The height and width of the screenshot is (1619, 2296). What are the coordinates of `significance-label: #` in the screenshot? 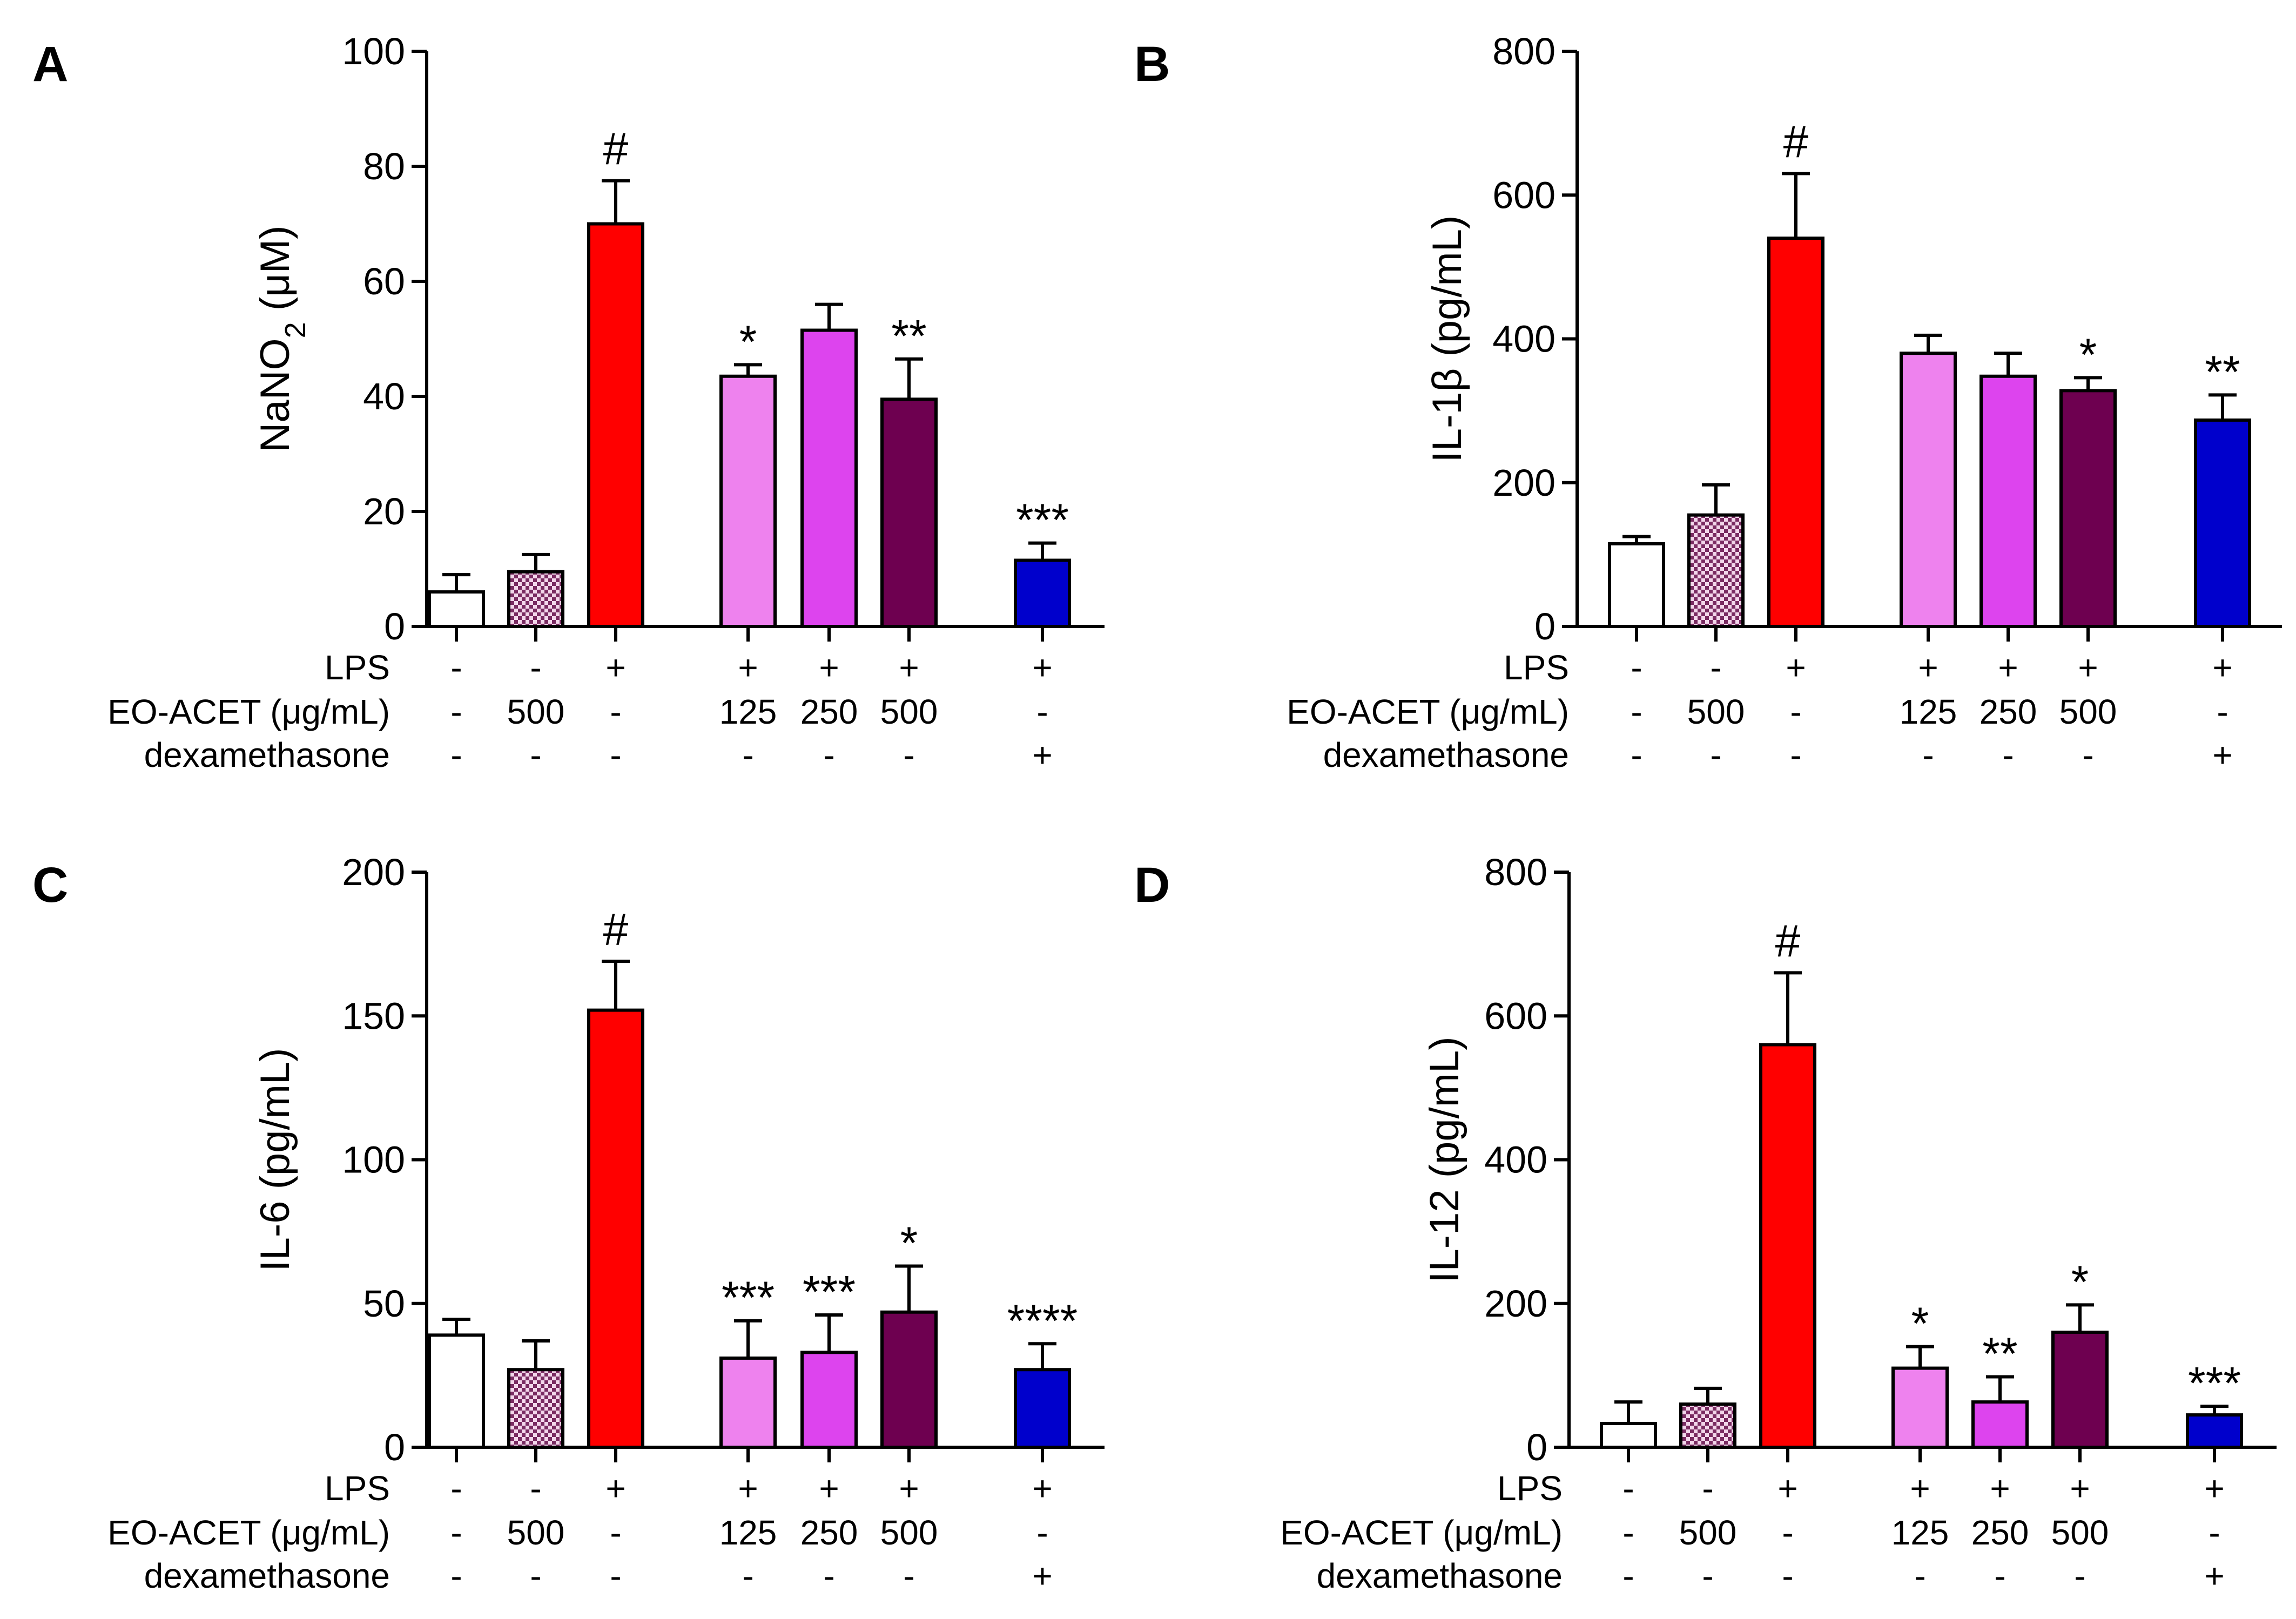 It's located at (616, 929).